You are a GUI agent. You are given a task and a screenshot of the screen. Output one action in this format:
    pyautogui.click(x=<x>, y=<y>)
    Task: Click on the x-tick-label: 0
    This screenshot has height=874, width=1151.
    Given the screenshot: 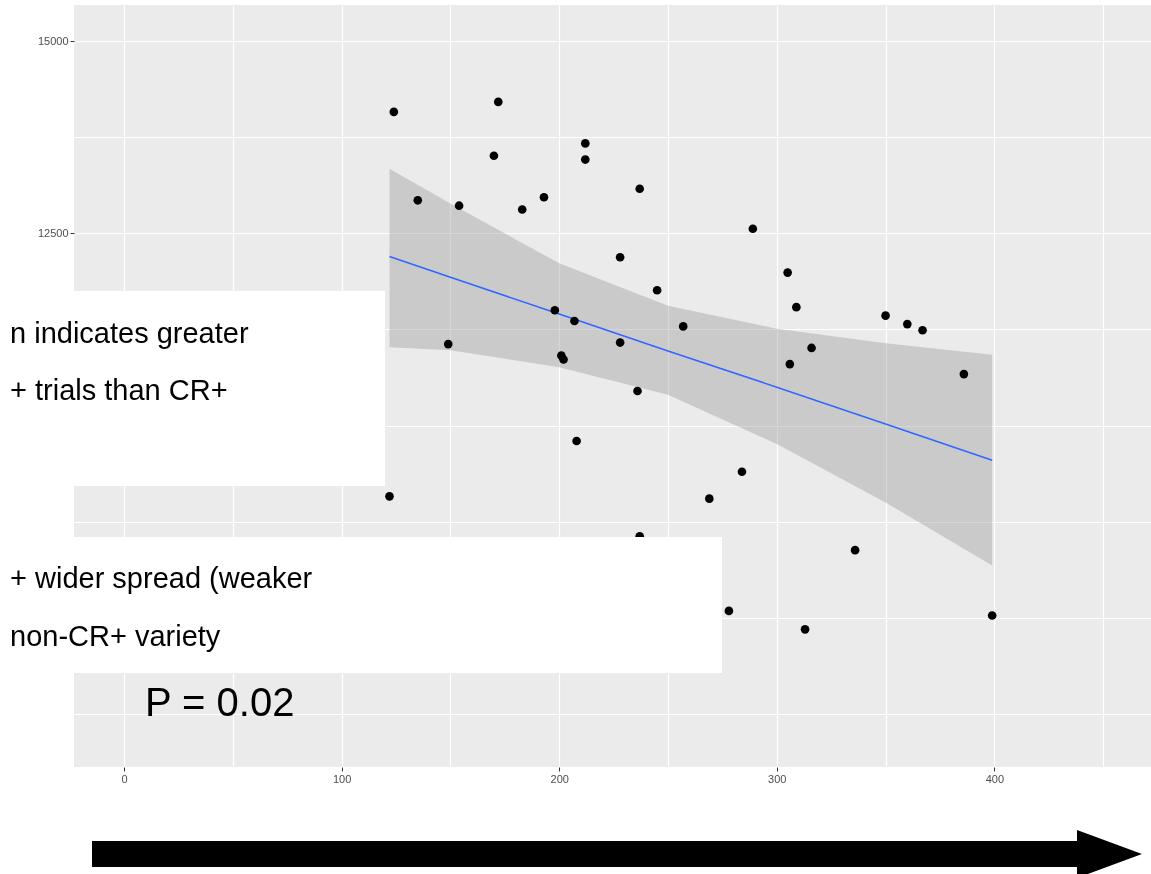 What is the action you would take?
    pyautogui.click(x=124, y=778)
    